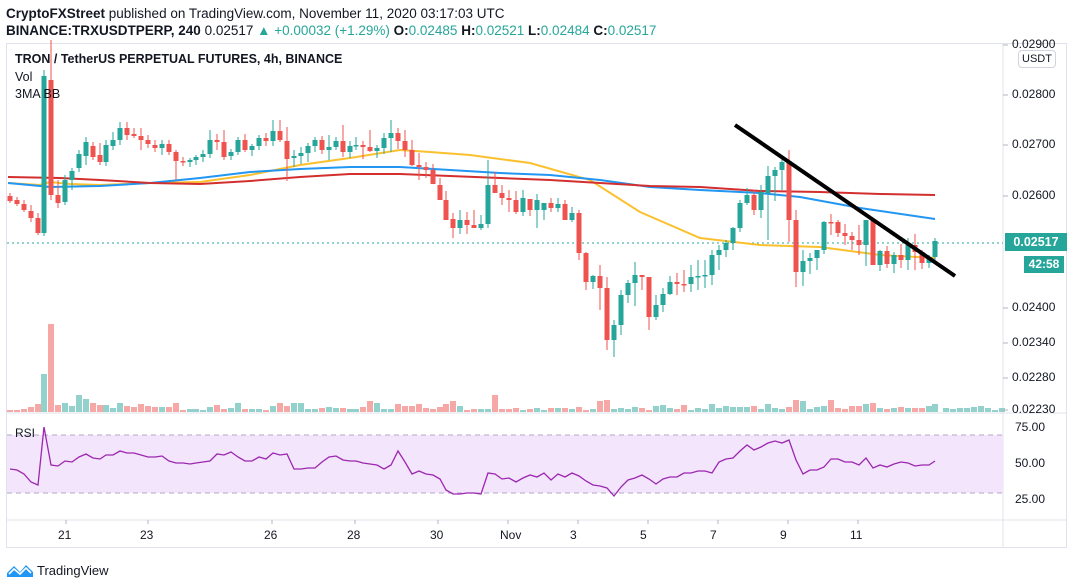 Image resolution: width=1073 pixels, height=586 pixels. I want to click on price-tick: 0.02340, so click(1034, 342).